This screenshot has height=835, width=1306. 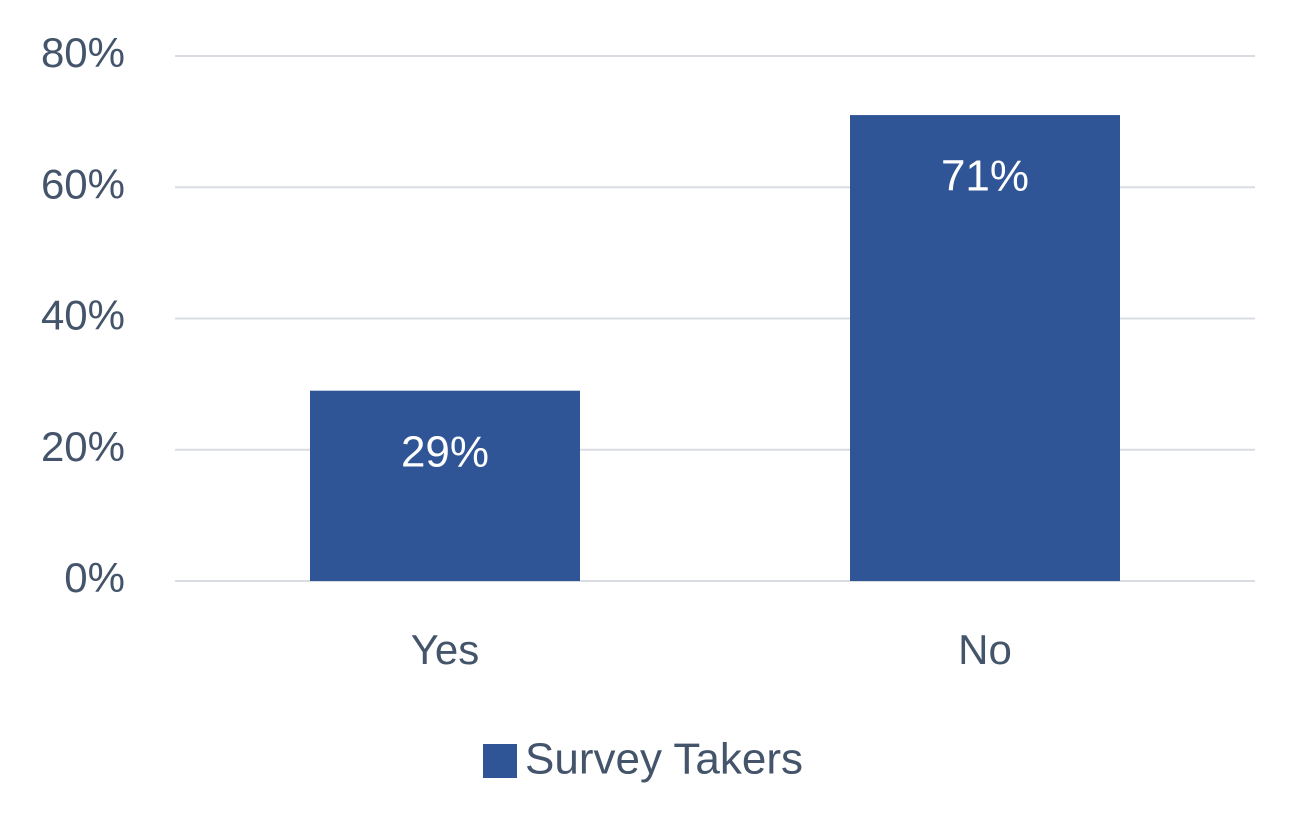 What do you see at coordinates (985, 649) in the screenshot?
I see `x-tick-label: No` at bounding box center [985, 649].